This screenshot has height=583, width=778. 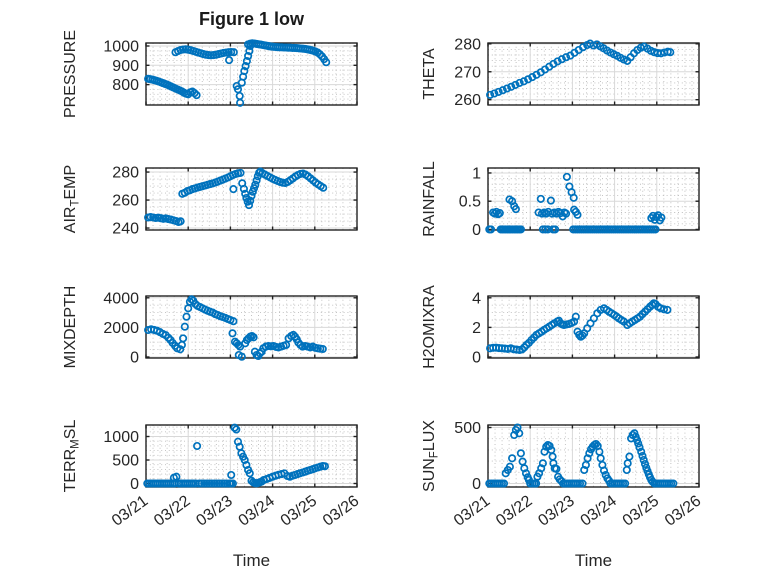 I want to click on ylabel-terr-msl: TERRMSL, so click(x=72, y=456).